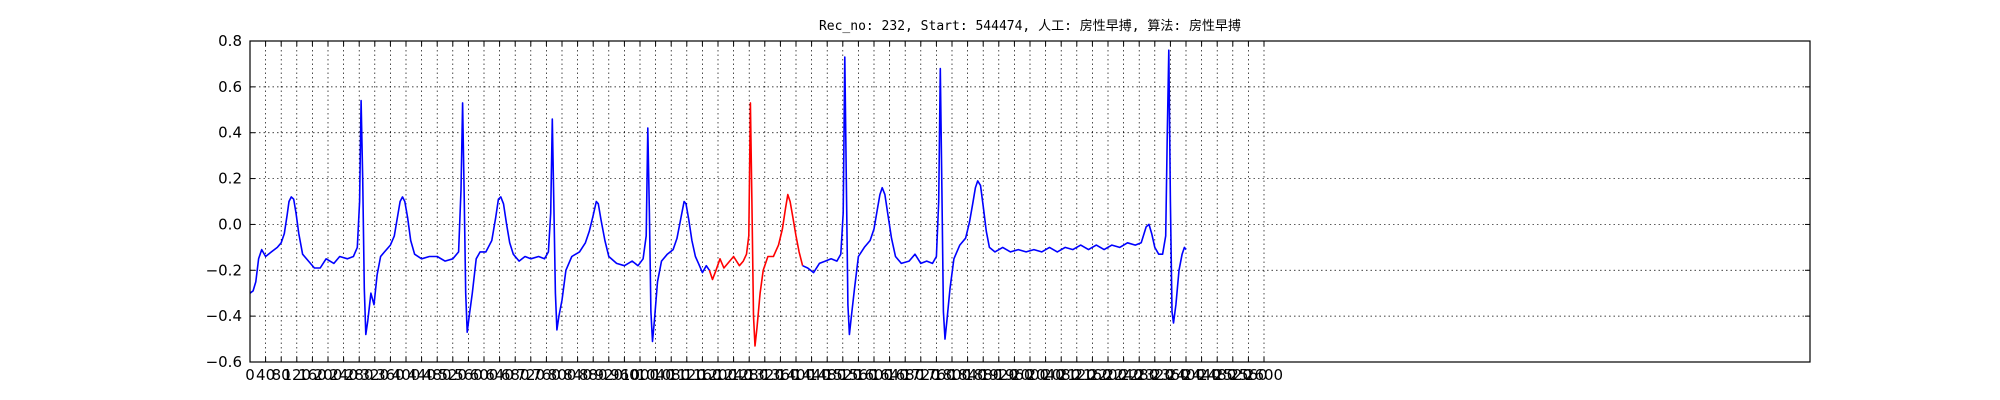 The height and width of the screenshot is (400, 2000). What do you see at coordinates (1233, 375) in the screenshot?
I see `x-tick-label: 2520` at bounding box center [1233, 375].